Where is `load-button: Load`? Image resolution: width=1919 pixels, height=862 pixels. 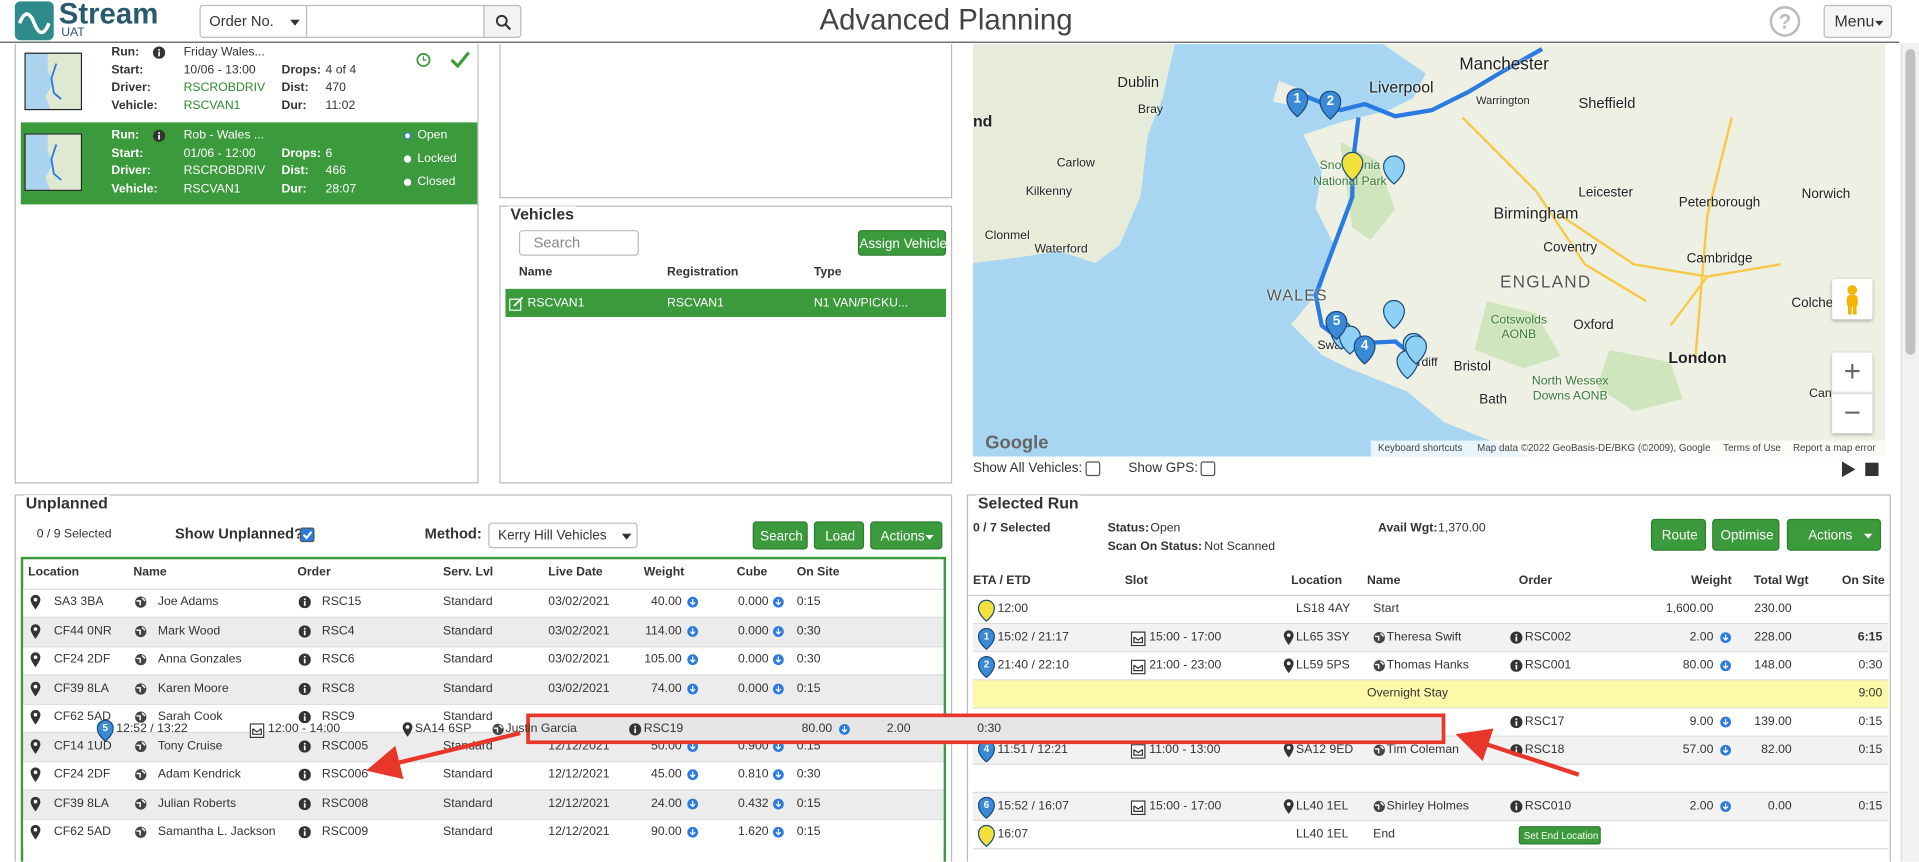 load-button: Load is located at coordinates (839, 535).